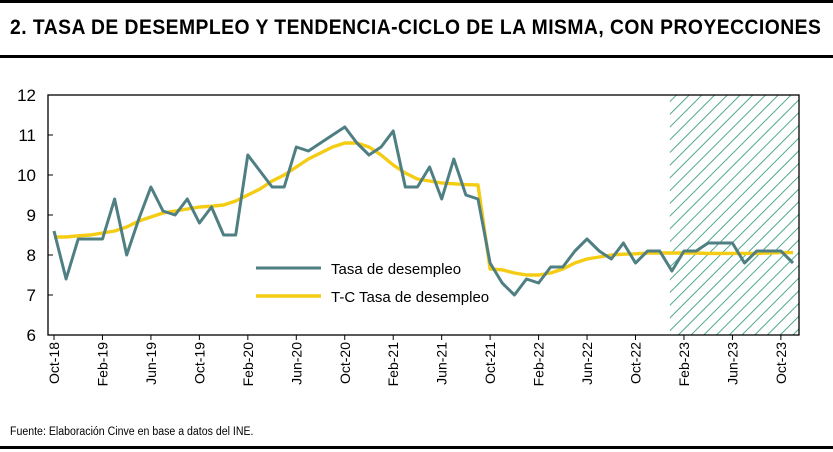 The image size is (833, 452). Describe the element at coordinates (31, 255) in the screenshot. I see `y-tick-label: 8` at that location.